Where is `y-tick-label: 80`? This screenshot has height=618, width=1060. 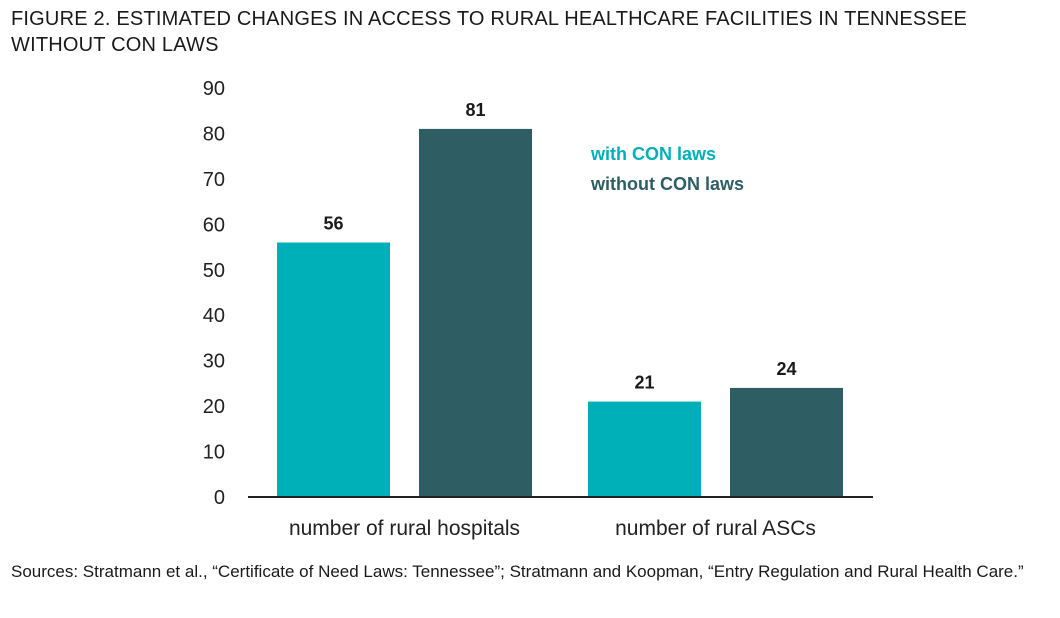
y-tick-label: 80 is located at coordinates (214, 134).